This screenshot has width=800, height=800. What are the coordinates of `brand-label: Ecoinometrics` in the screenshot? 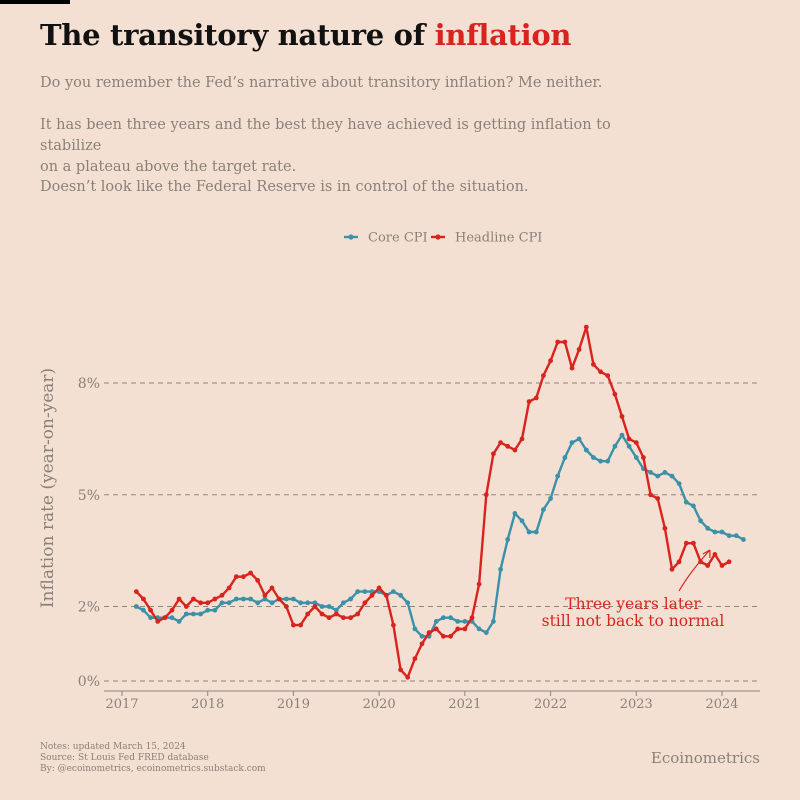 It's located at (705, 758).